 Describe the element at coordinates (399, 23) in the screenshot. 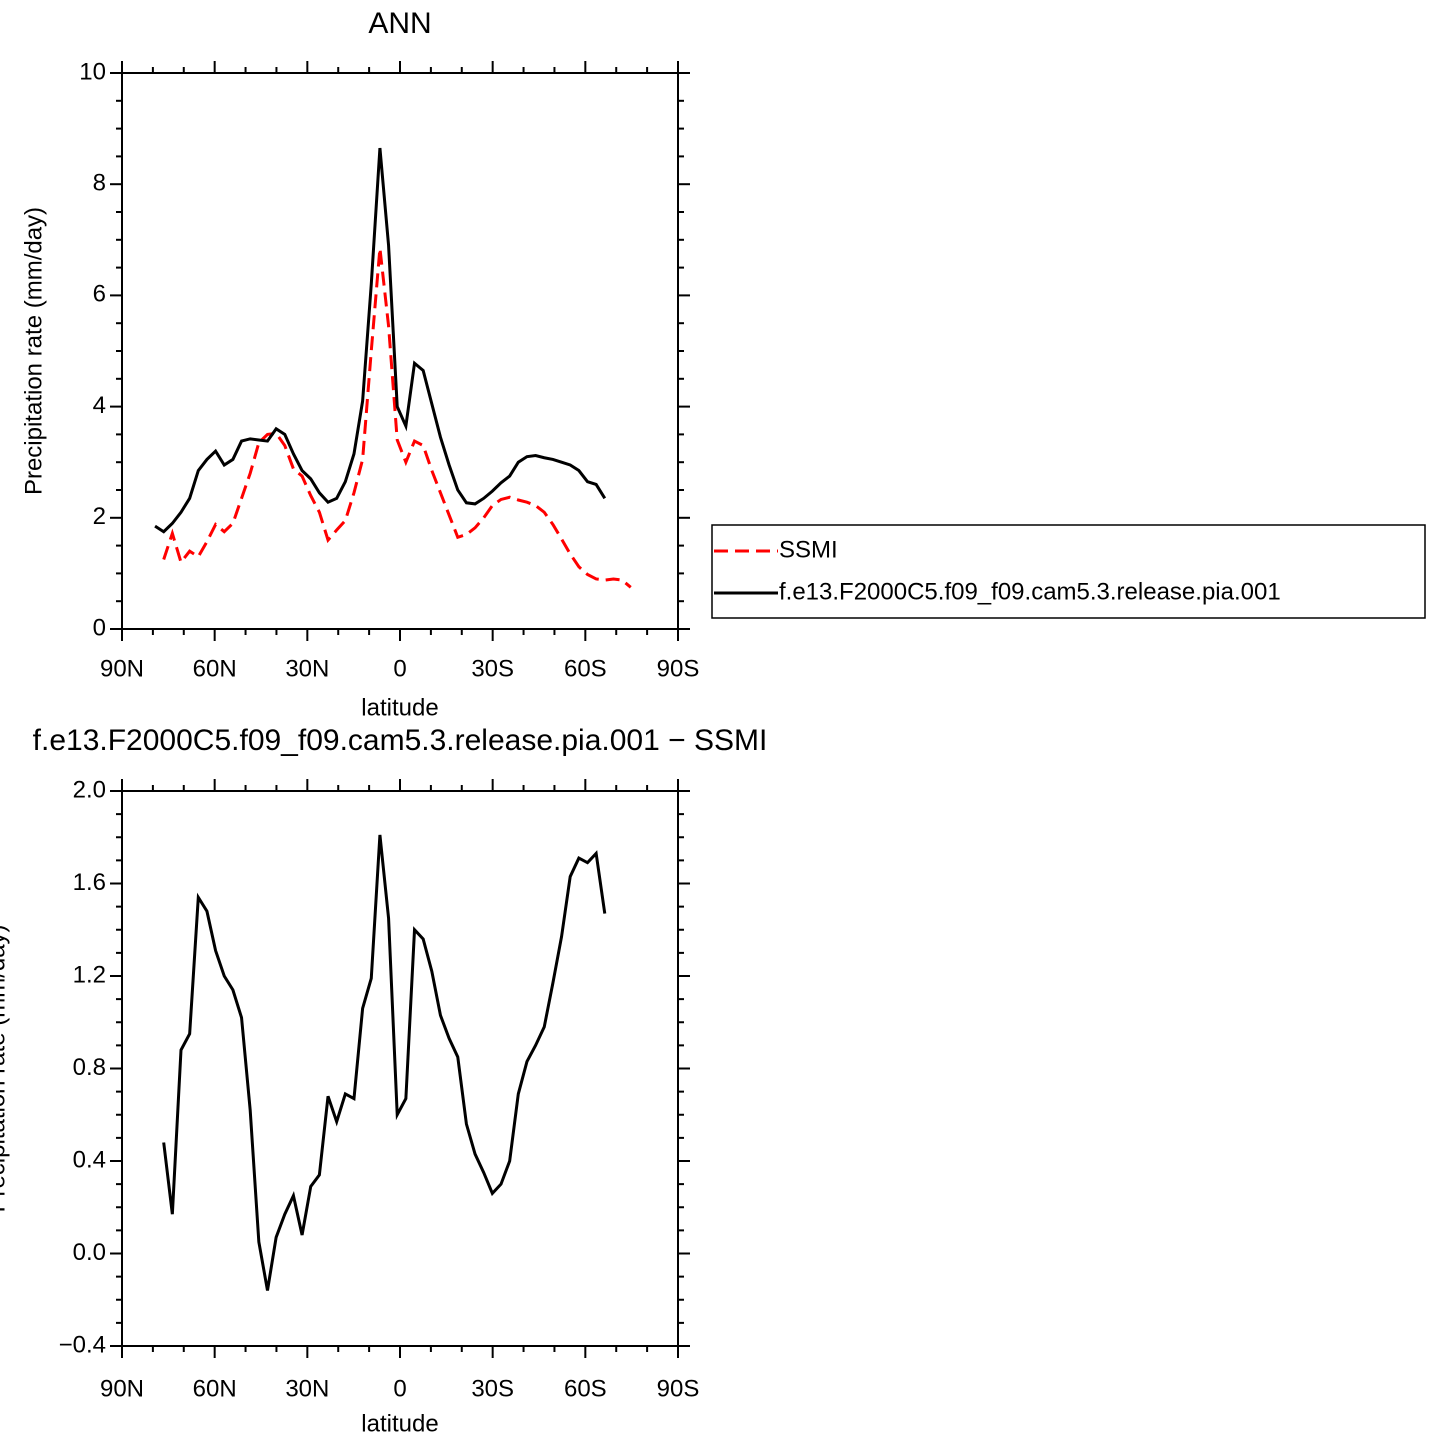

I see `chart-title: ANN` at that location.